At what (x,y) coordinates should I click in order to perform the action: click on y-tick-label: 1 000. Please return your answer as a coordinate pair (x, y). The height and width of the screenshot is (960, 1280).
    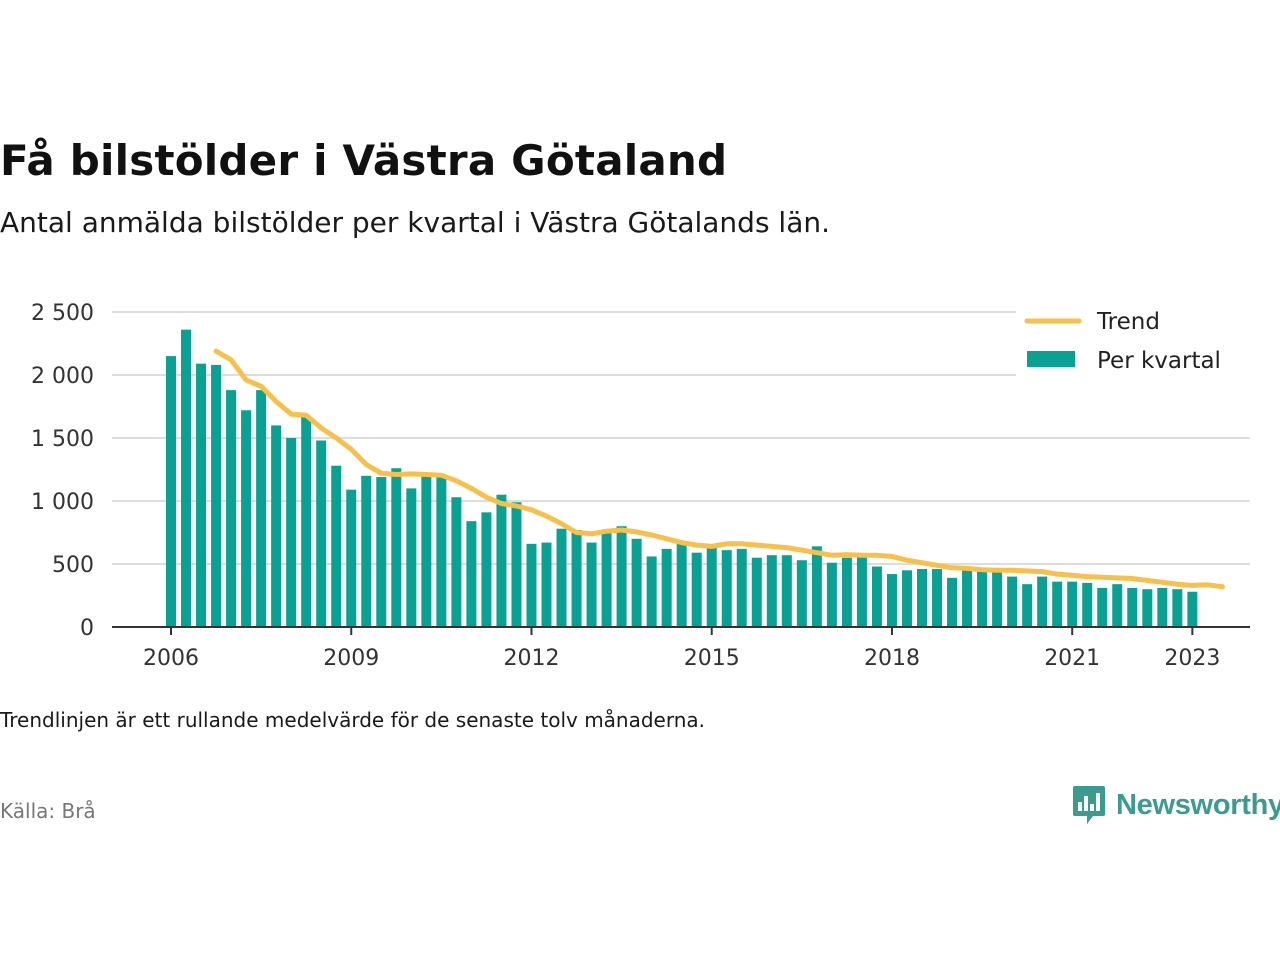
    Looking at the image, I should click on (62, 502).